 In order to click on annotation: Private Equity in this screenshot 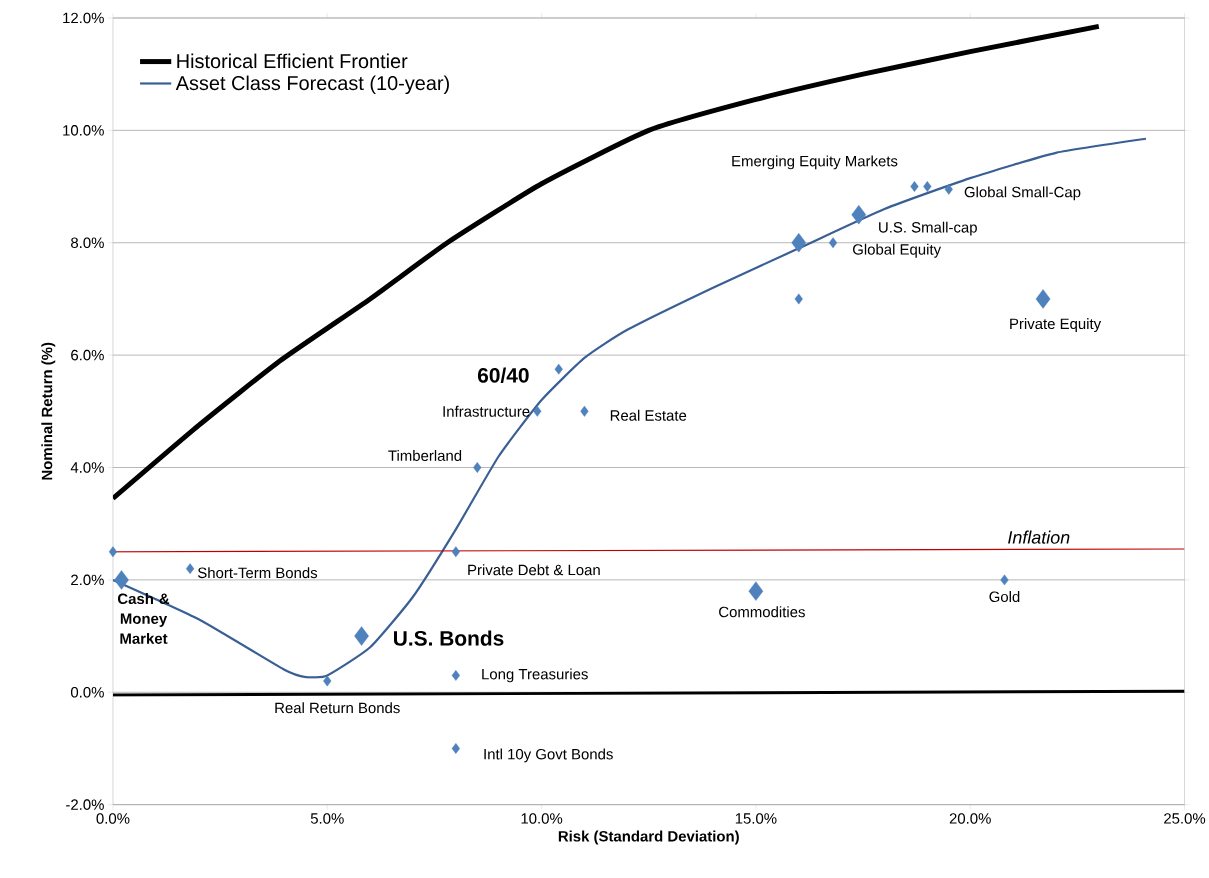, I will do `click(1056, 325)`.